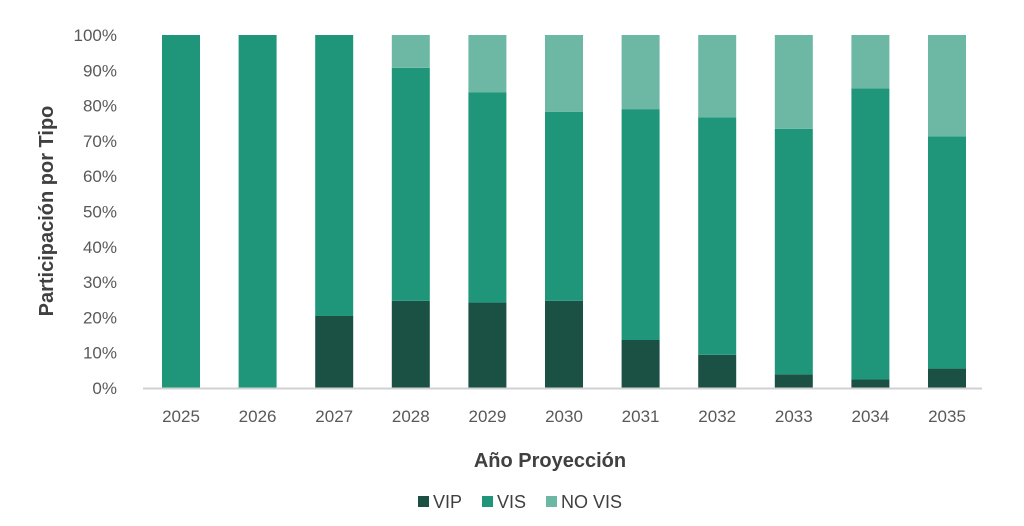  What do you see at coordinates (947, 416) in the screenshot?
I see `x-tick-label: 2035` at bounding box center [947, 416].